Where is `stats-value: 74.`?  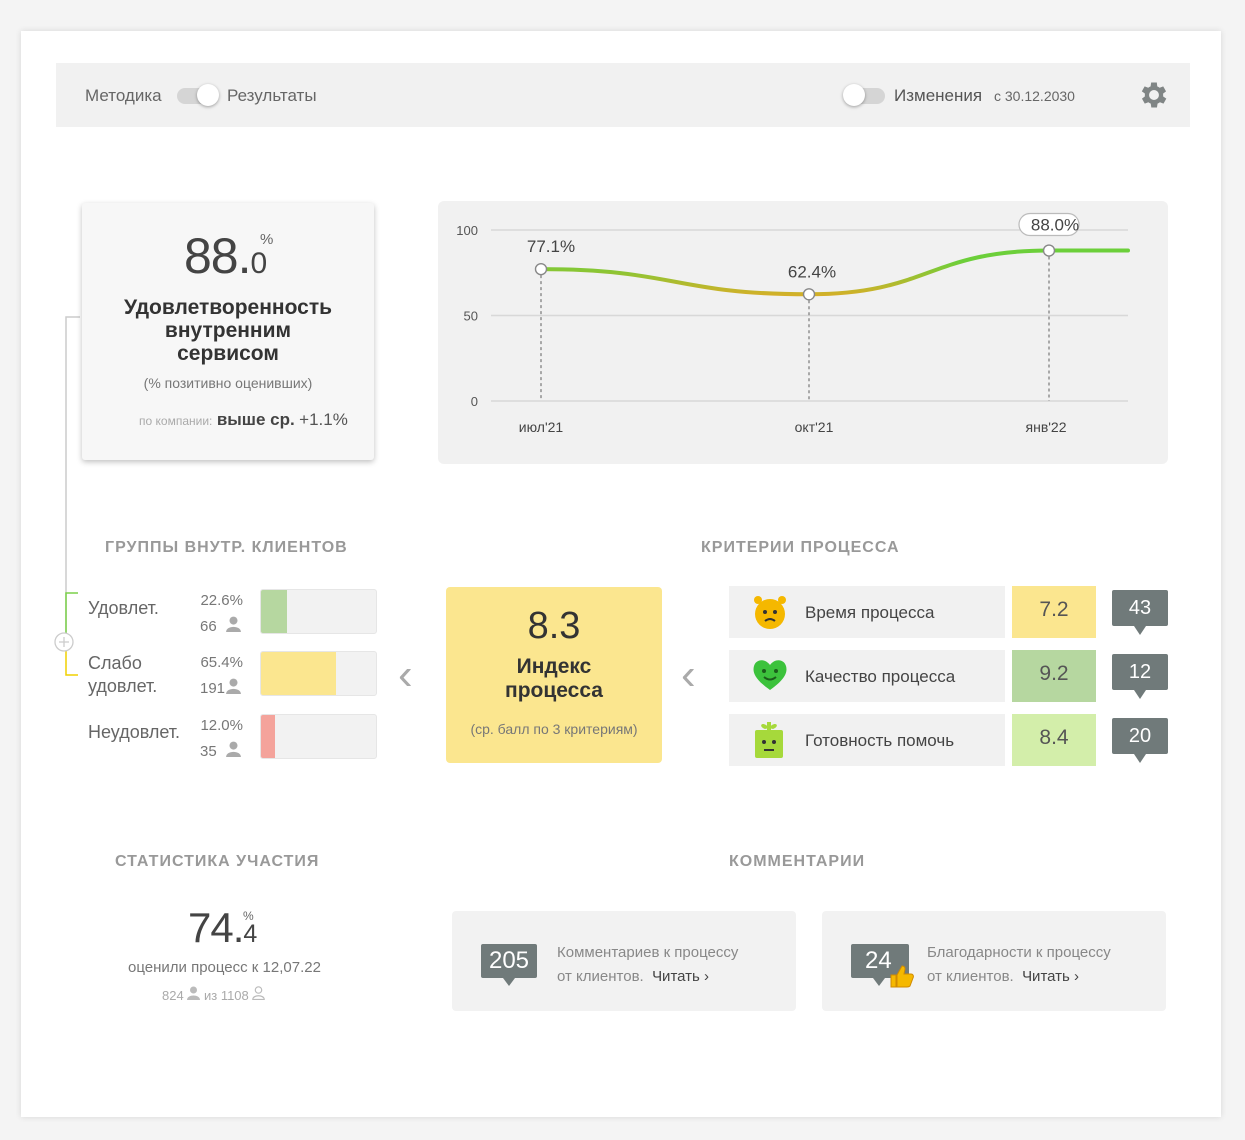
stats-value: 74. is located at coordinates (216, 927).